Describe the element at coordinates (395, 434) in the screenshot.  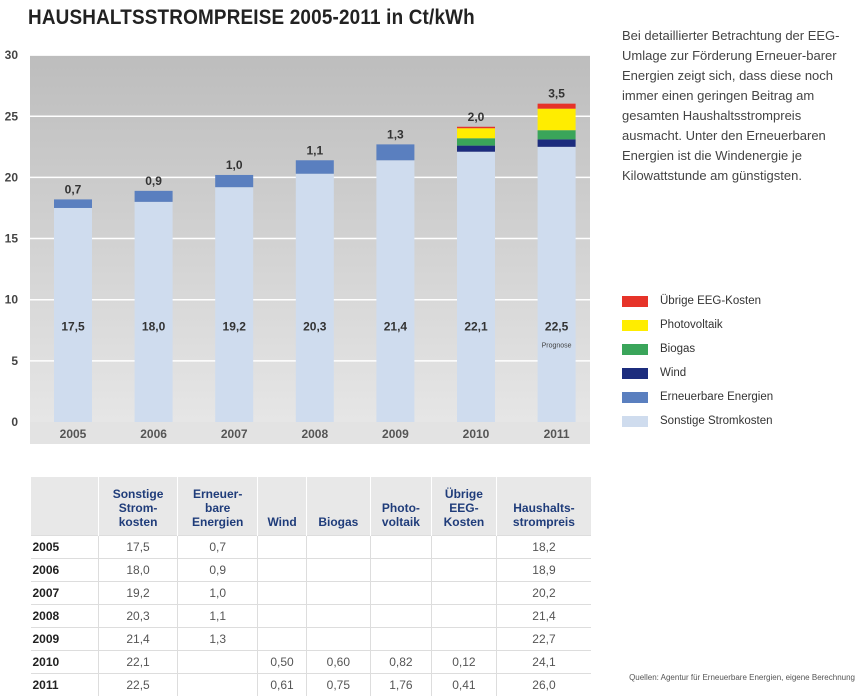
I see `x-tick-label: 2009` at that location.